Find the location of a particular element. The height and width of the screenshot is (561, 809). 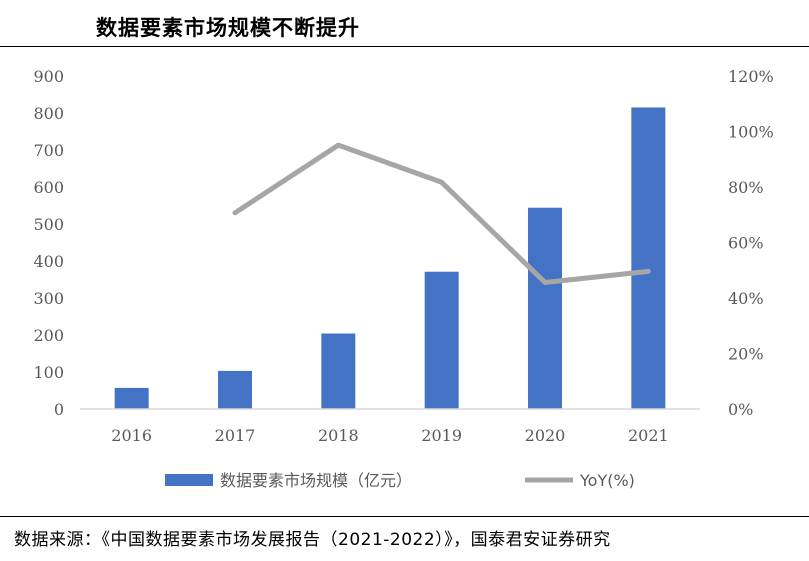

right-axis-ticks: 0% 20% 40% 60% 80% 100% 120% is located at coordinates (751, 243).